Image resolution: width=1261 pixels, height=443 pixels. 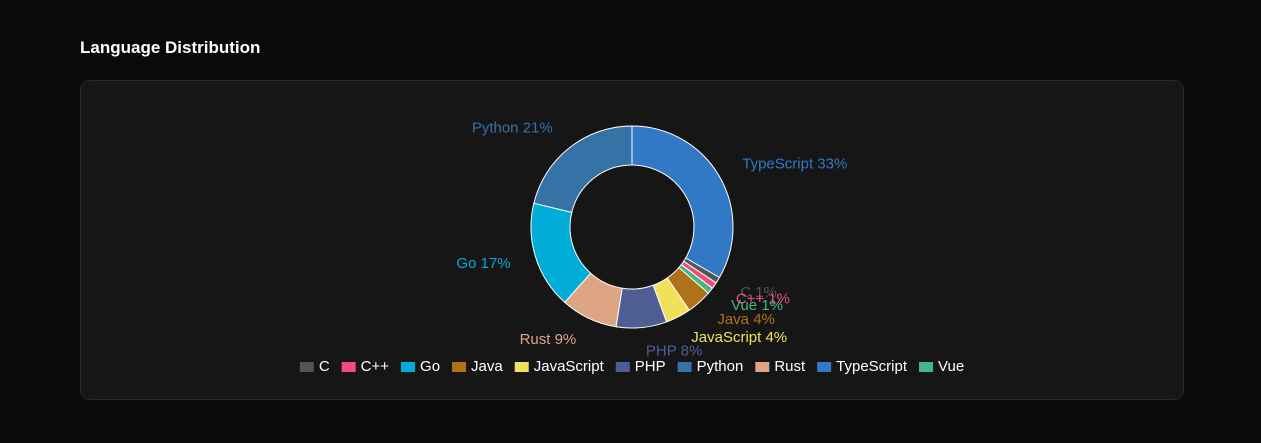 What do you see at coordinates (650, 366) in the screenshot?
I see `legend-label: PHP` at bounding box center [650, 366].